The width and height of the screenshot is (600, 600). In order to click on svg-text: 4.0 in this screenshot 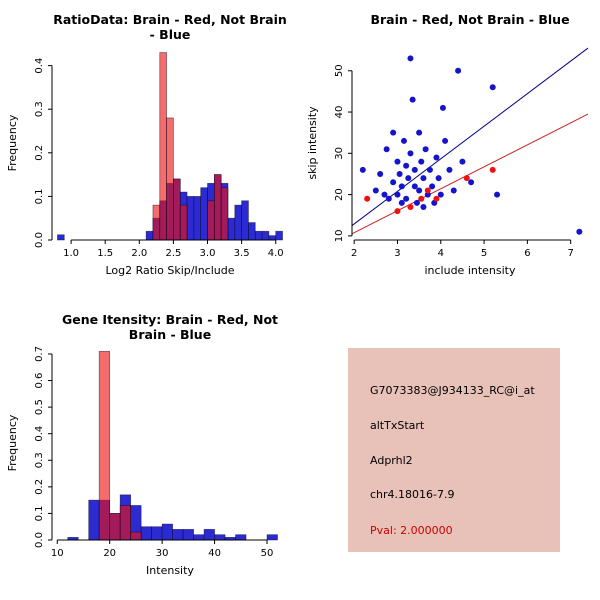, I will do `click(276, 253)`.